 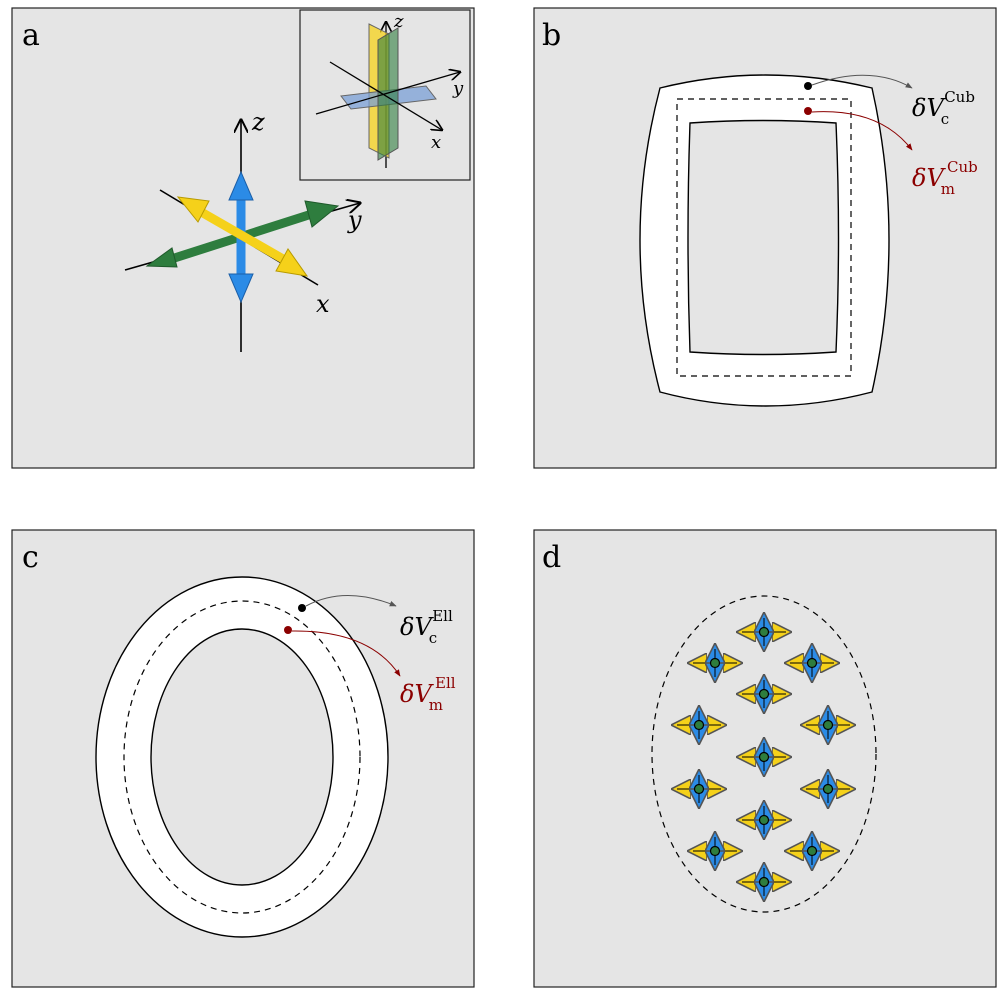 What do you see at coordinates (862, 81) in the screenshot?
I see `cuboid-arrow-c` at bounding box center [862, 81].